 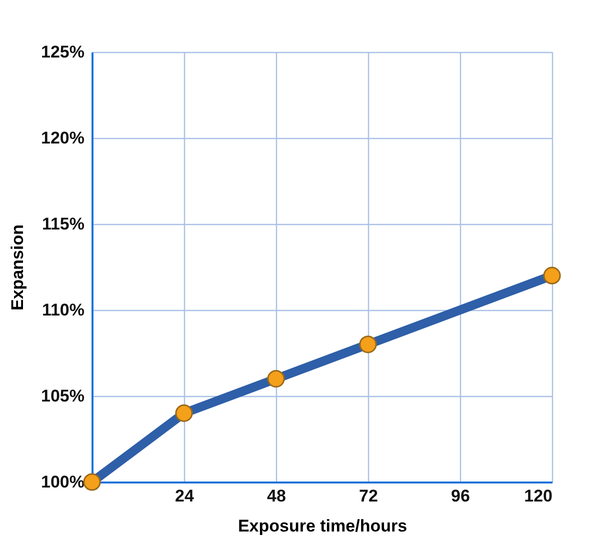 I want to click on x-tick-label: 120, so click(x=538, y=496).